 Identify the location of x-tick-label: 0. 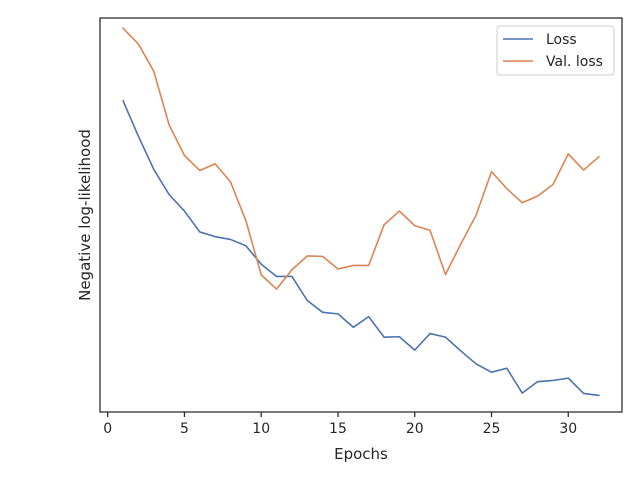
(107, 429).